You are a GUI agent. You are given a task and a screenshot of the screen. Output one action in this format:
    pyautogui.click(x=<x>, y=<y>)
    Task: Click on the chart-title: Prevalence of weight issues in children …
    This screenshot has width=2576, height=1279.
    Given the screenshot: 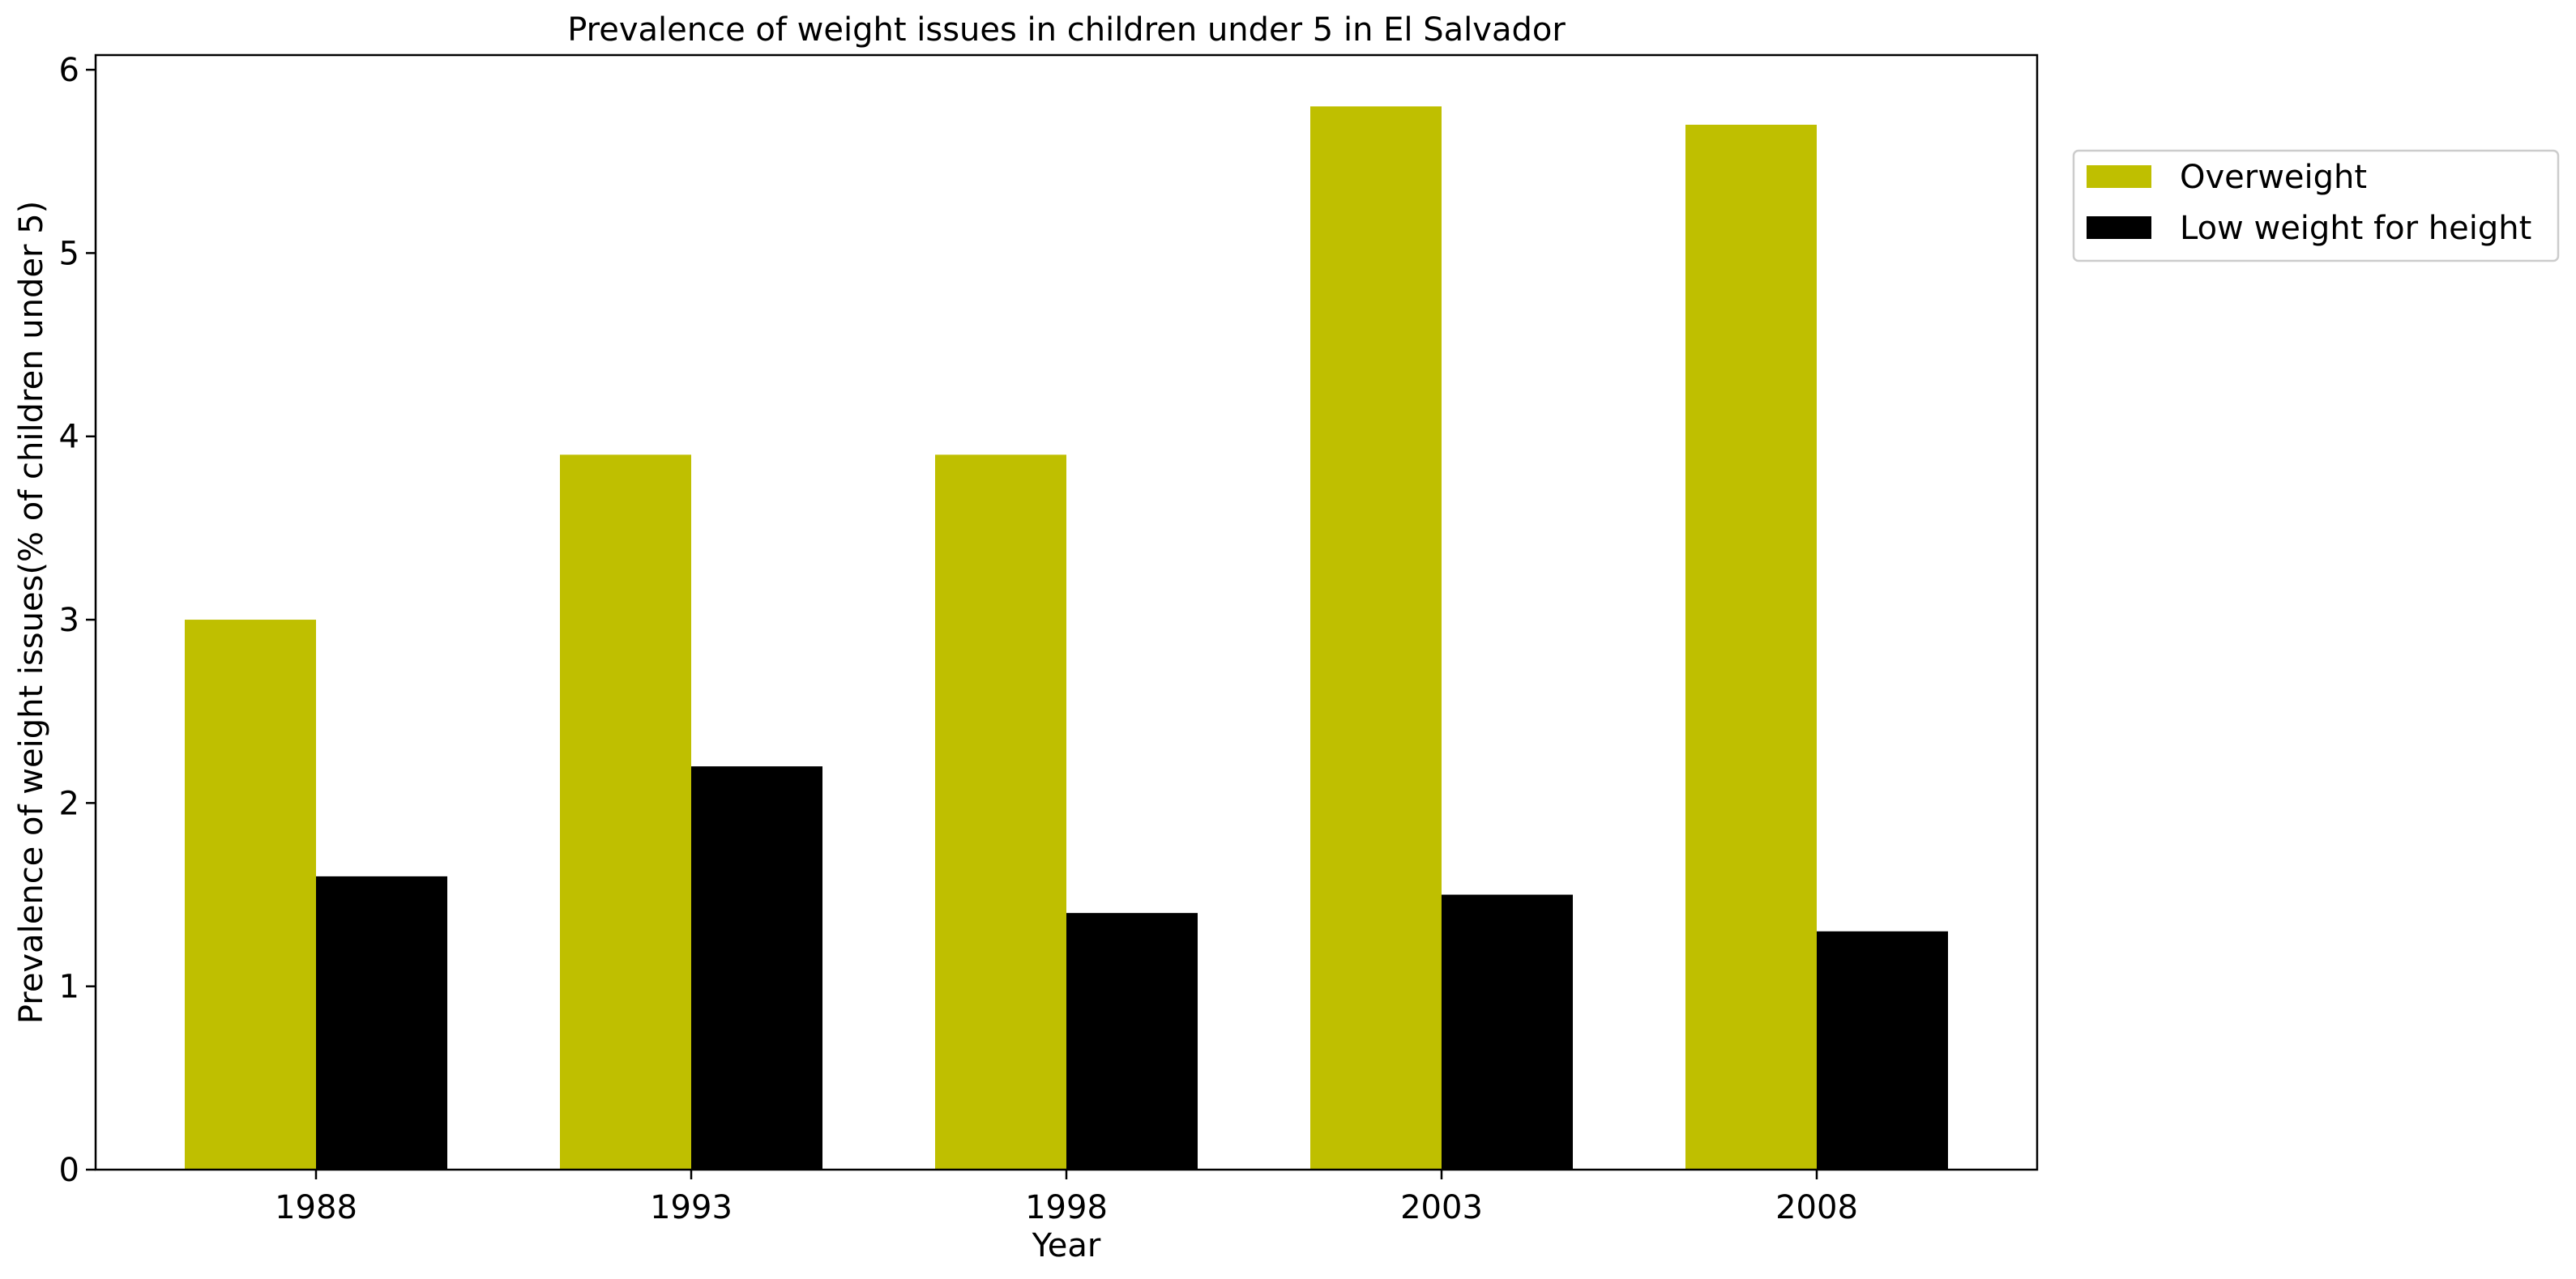 What is the action you would take?
    pyautogui.click(x=1066, y=30)
    